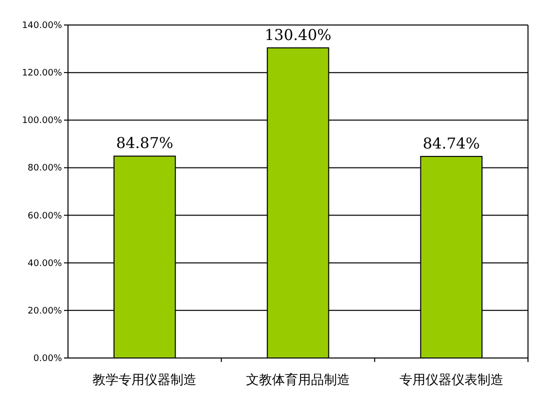 Image resolution: width=542 pixels, height=406 pixels. Describe the element at coordinates (42, 26) in the screenshot. I see `y-tick-label: 140.00%` at that location.